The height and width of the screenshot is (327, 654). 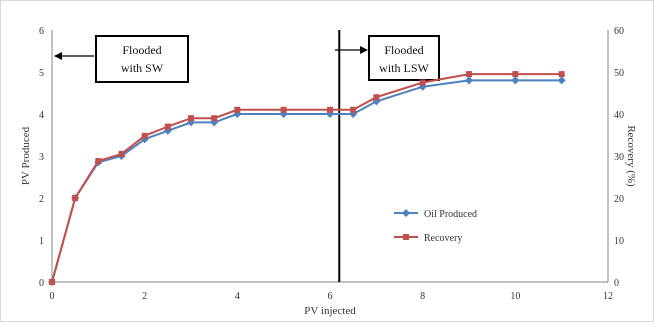 I want to click on y-right-tick-label: 60, so click(x=619, y=31).